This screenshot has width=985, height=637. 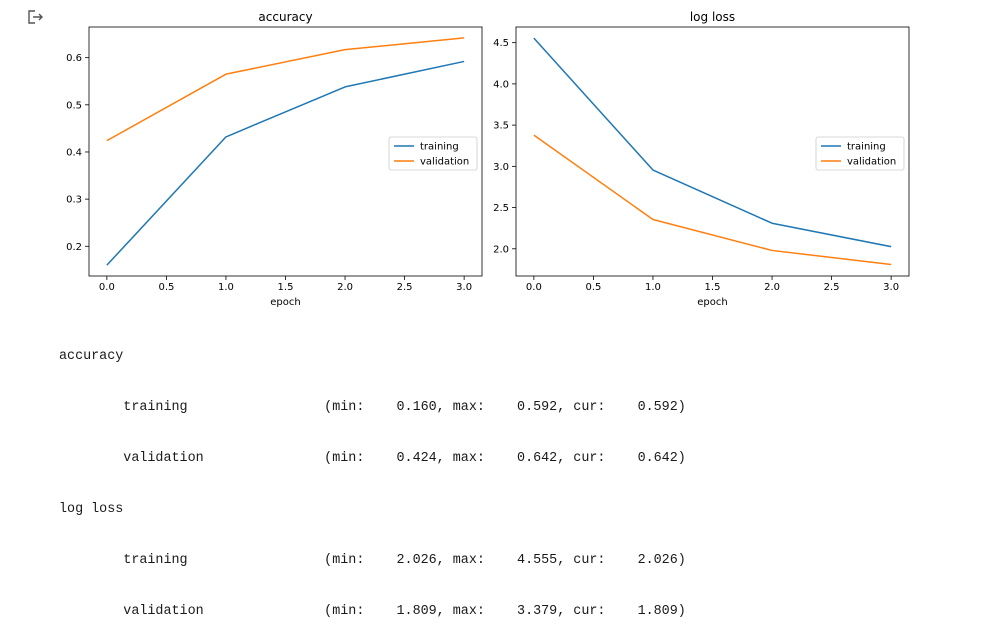 I want to click on log-loss-xtick-label: 1.0, so click(x=653, y=287).